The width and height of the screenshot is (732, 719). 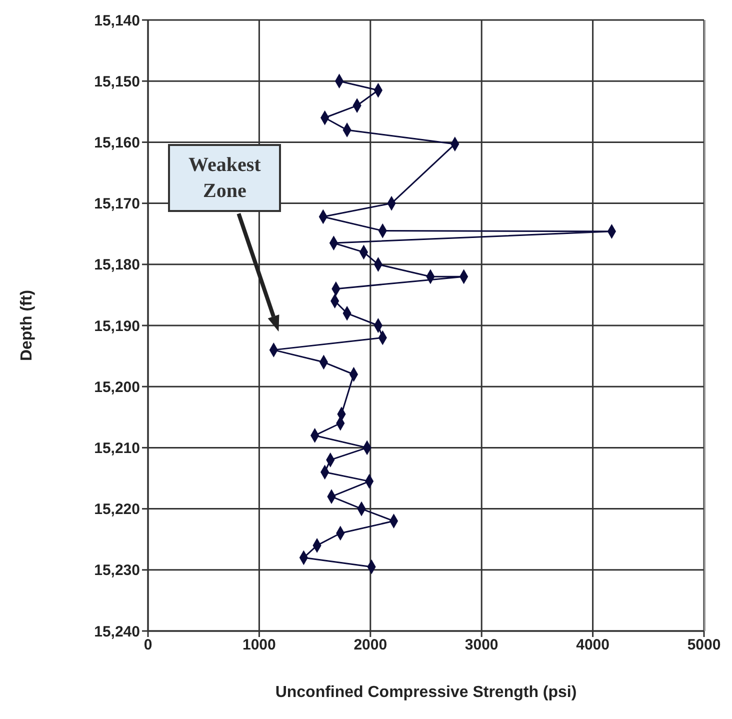 I want to click on y-tick-label: 15,150, so click(x=117, y=81).